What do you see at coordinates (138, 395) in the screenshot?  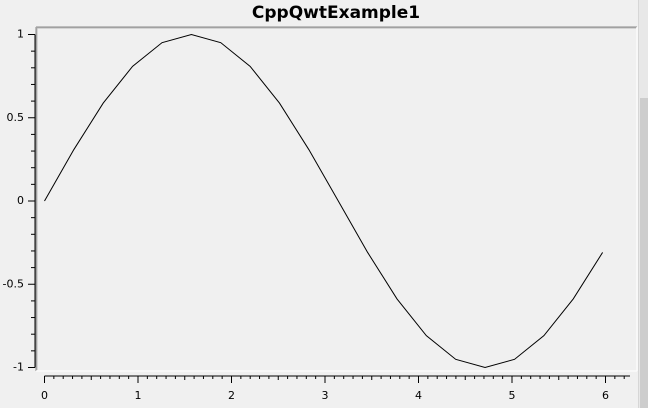 I see `x-tick-label: 1` at bounding box center [138, 395].